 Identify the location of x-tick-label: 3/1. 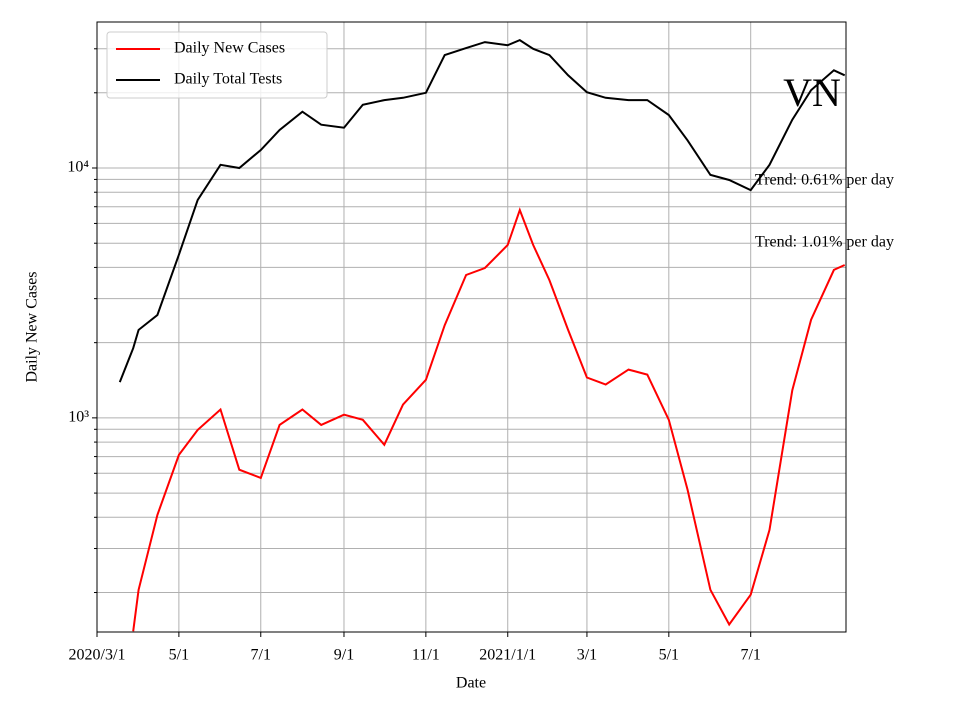
(587, 655).